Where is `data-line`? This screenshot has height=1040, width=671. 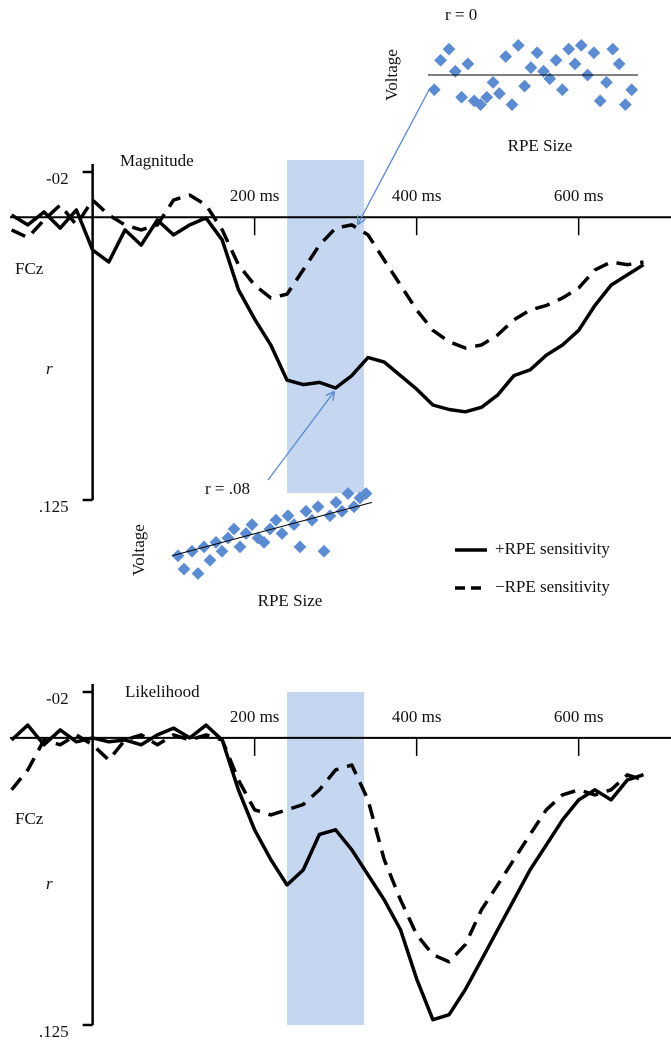
data-line is located at coordinates (327, 271).